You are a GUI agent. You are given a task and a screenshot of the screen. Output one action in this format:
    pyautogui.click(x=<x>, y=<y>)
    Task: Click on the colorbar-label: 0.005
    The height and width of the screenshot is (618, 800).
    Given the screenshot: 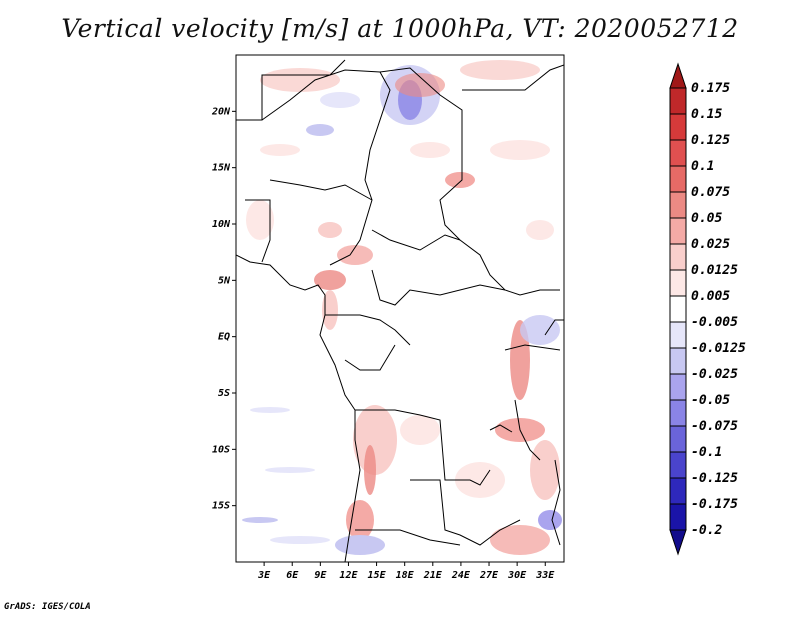 What is the action you would take?
    pyautogui.click(x=710, y=296)
    